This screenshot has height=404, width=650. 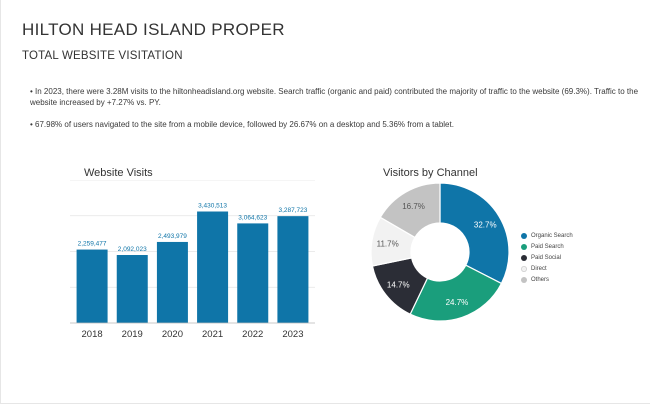 I want to click on legend-label: Others, so click(x=540, y=279).